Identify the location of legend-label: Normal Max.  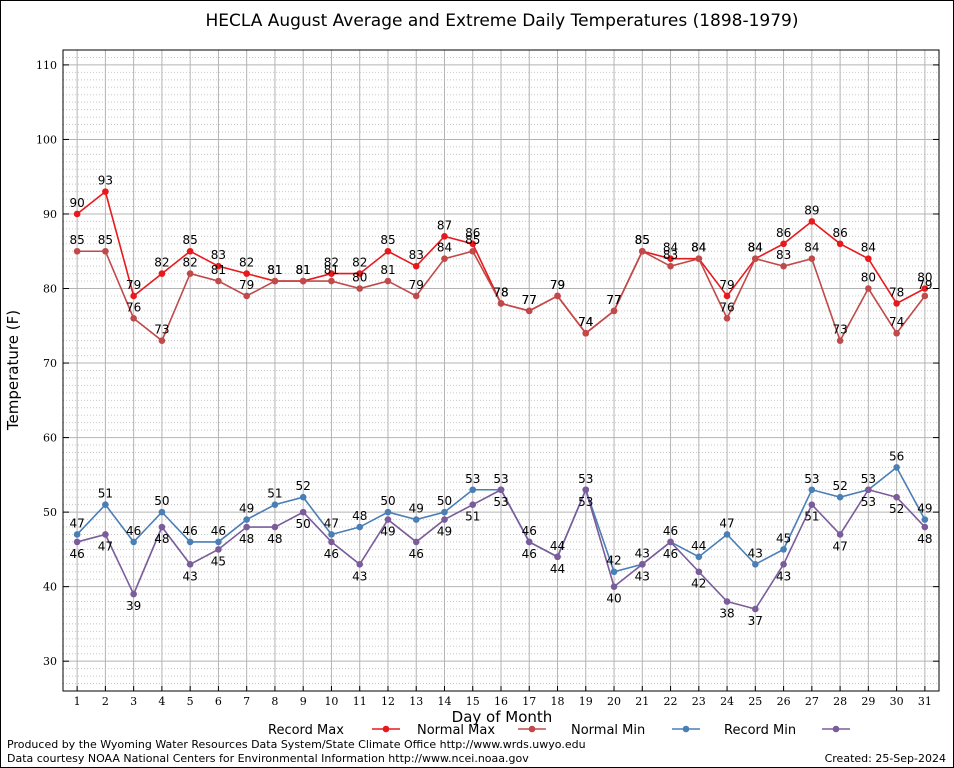
(456, 730).